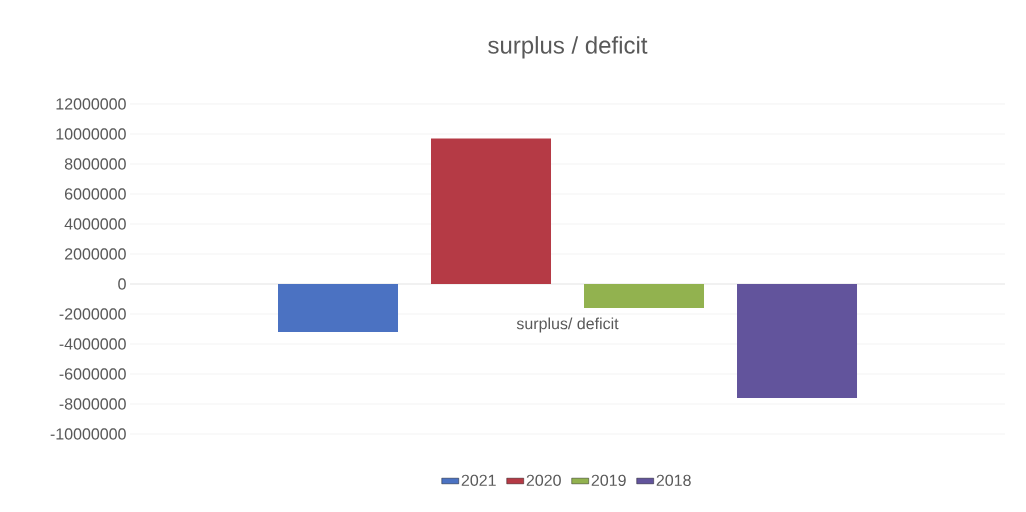 The width and height of the screenshot is (1026, 512). Describe the element at coordinates (92, 344) in the screenshot. I see `y-tick-label: -4000000` at that location.